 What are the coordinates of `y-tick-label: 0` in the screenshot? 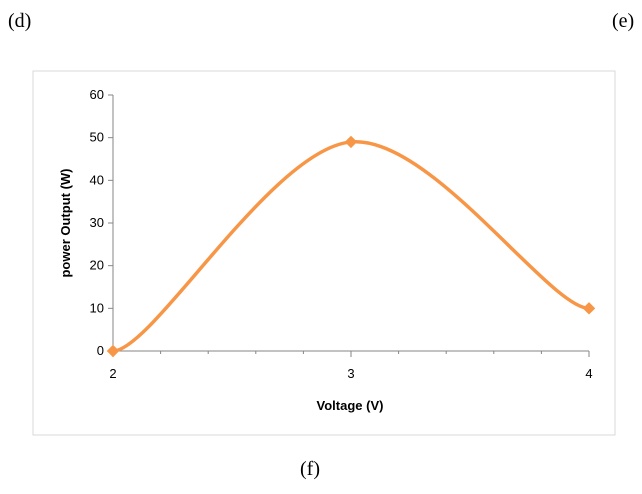 It's located at (100, 350).